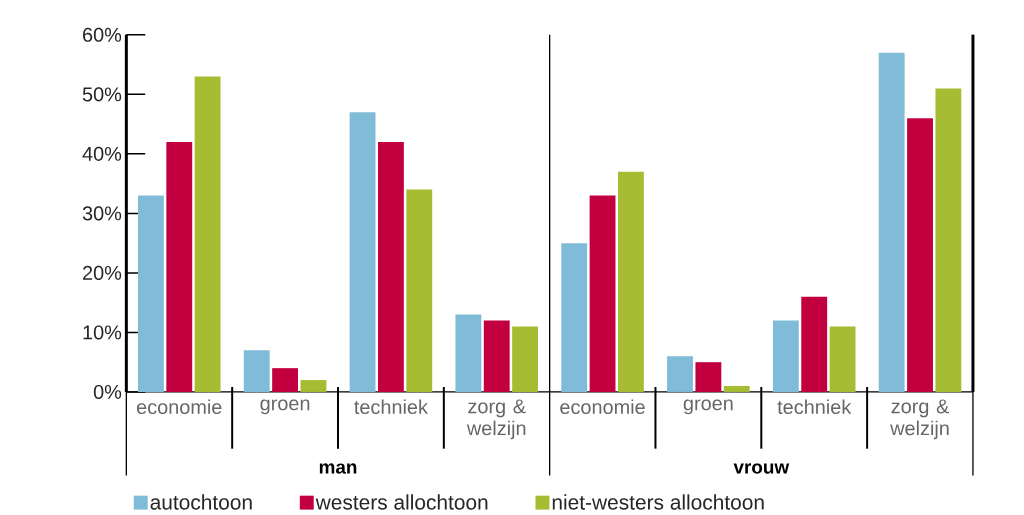 This screenshot has width=1024, height=515. Describe the element at coordinates (761, 468) in the screenshot. I see `text: vrouw` at that location.